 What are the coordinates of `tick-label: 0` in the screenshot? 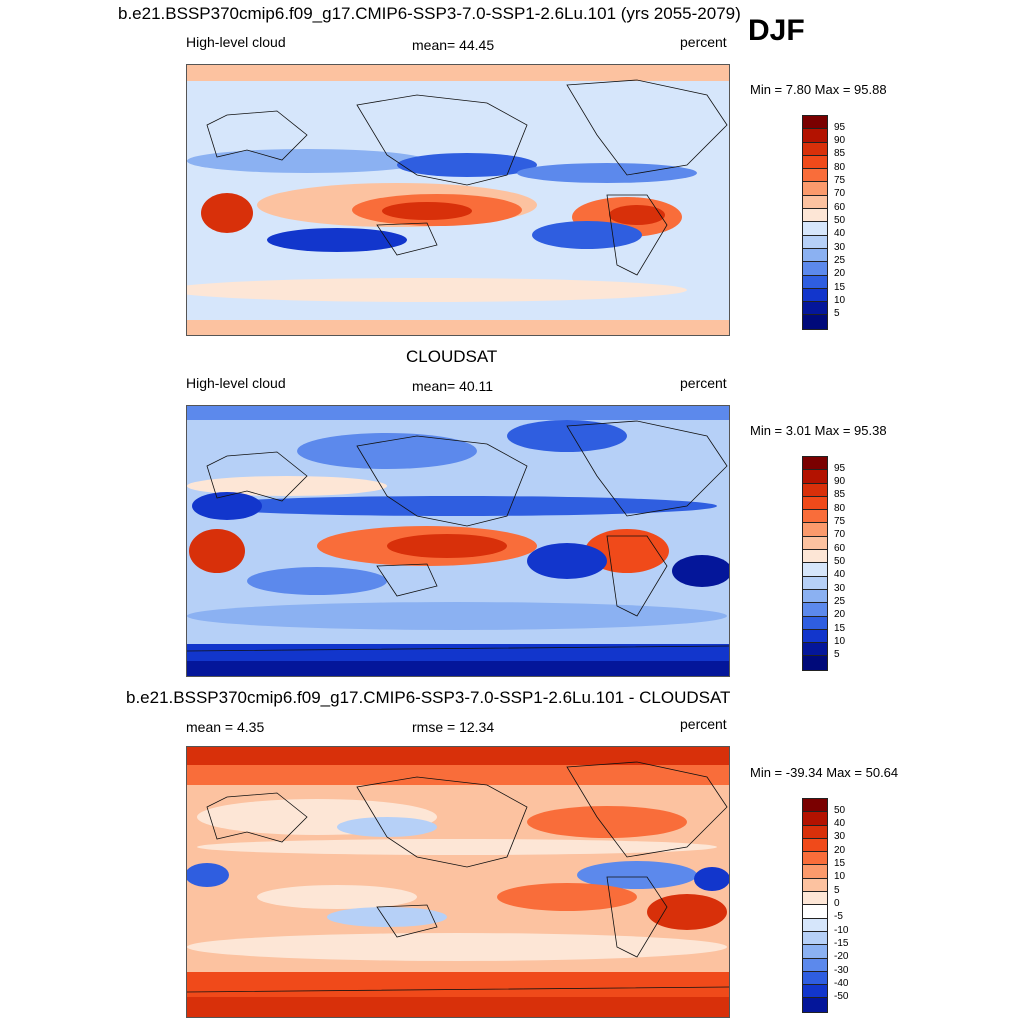 It's located at (837, 903).